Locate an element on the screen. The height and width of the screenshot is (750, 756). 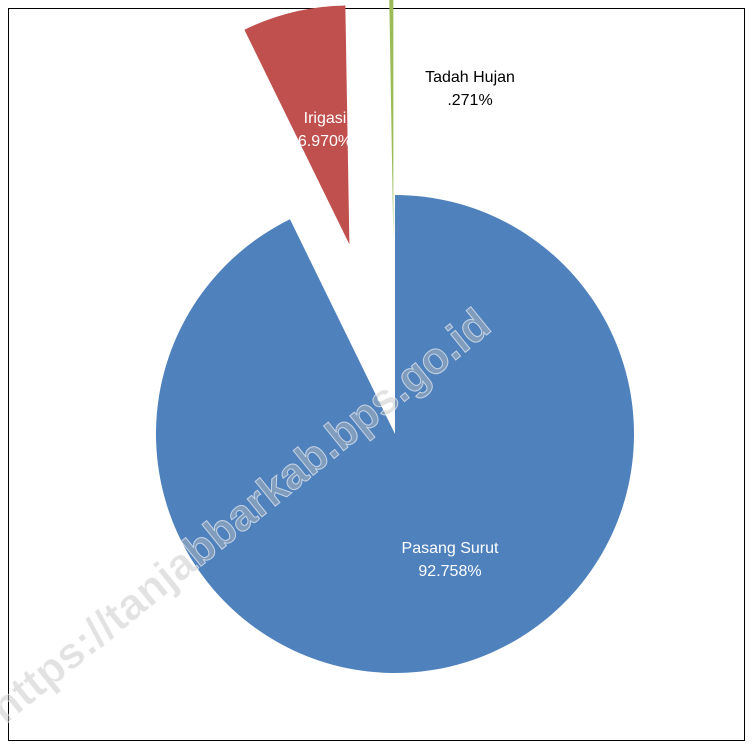
slice-label-group: Irigasi 6.970% is located at coordinates (325, 130).